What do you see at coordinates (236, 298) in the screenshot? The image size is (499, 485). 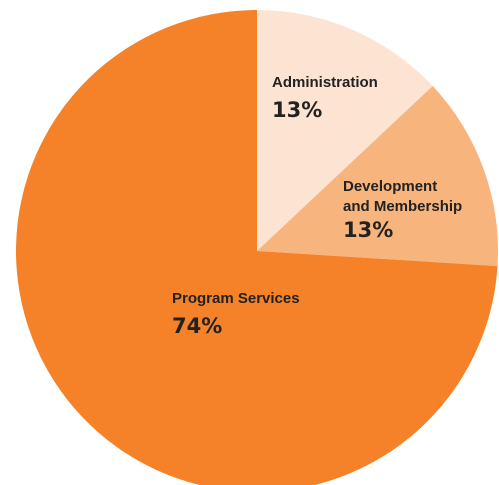 I see `slice-label-program-services: Program Services` at bounding box center [236, 298].